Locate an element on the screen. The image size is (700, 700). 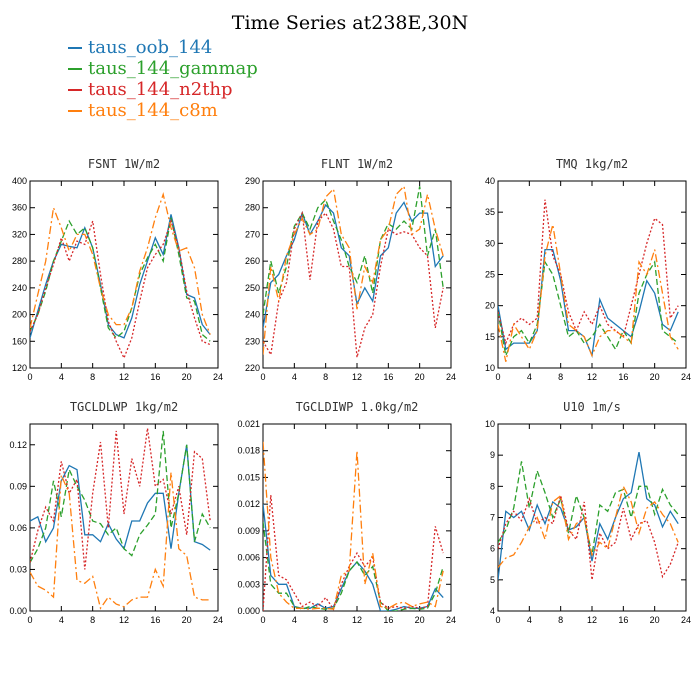
y-tick-label: 0.00 is located at coordinates (18, 611).